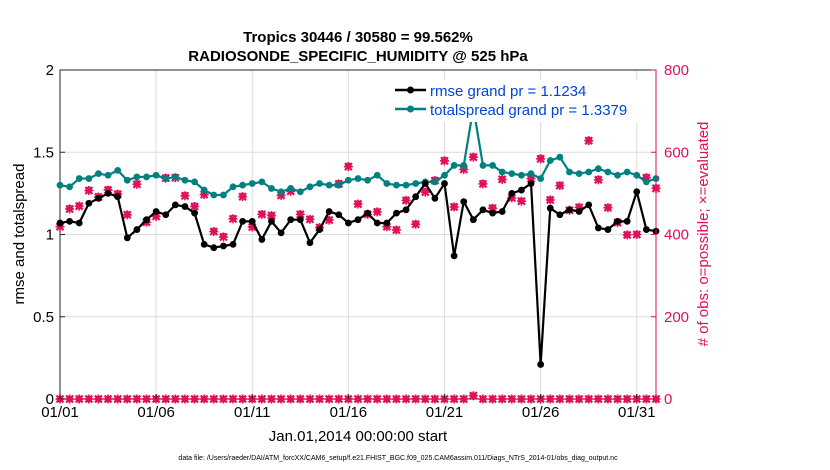  Describe the element at coordinates (358, 37) in the screenshot. I see `chart-title-line1: Tropics 30446 / 30580 = 99.562%` at that location.